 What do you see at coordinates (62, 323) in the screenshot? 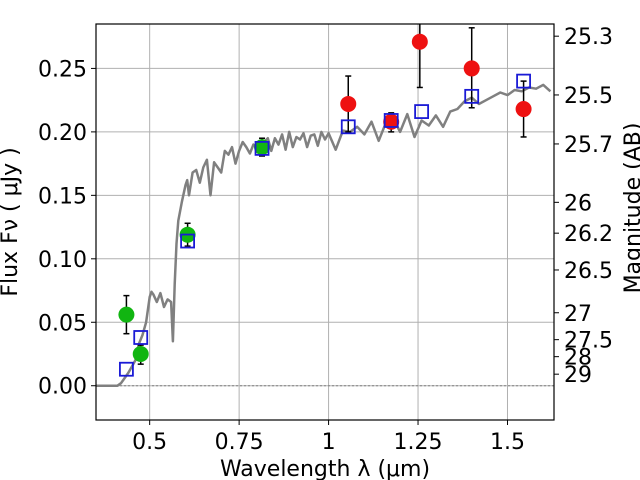
I see `y-tick-label: 0.05` at bounding box center [62, 323].